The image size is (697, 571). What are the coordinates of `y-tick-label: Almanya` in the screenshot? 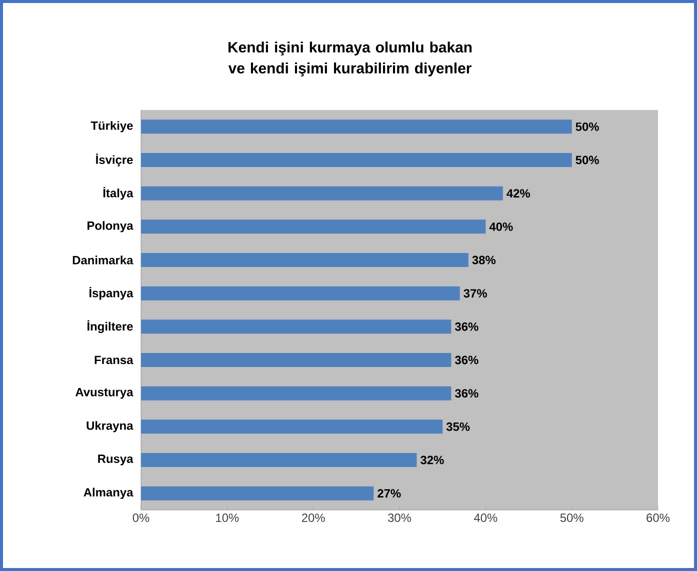 It's located at (109, 493).